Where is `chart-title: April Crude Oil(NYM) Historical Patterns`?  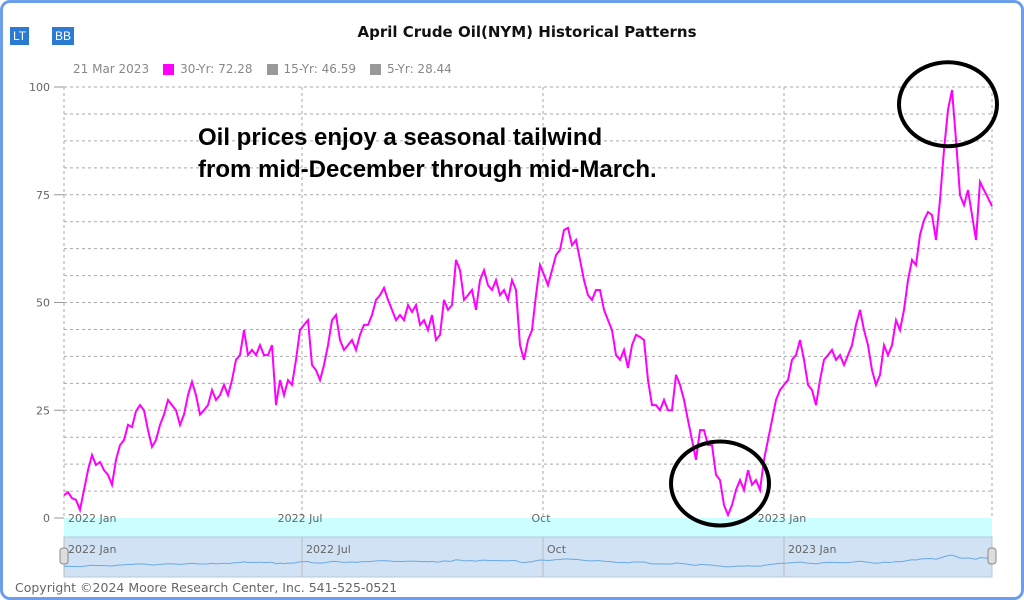 chart-title: April Crude Oil(NYM) Historical Patterns is located at coordinates (527, 32).